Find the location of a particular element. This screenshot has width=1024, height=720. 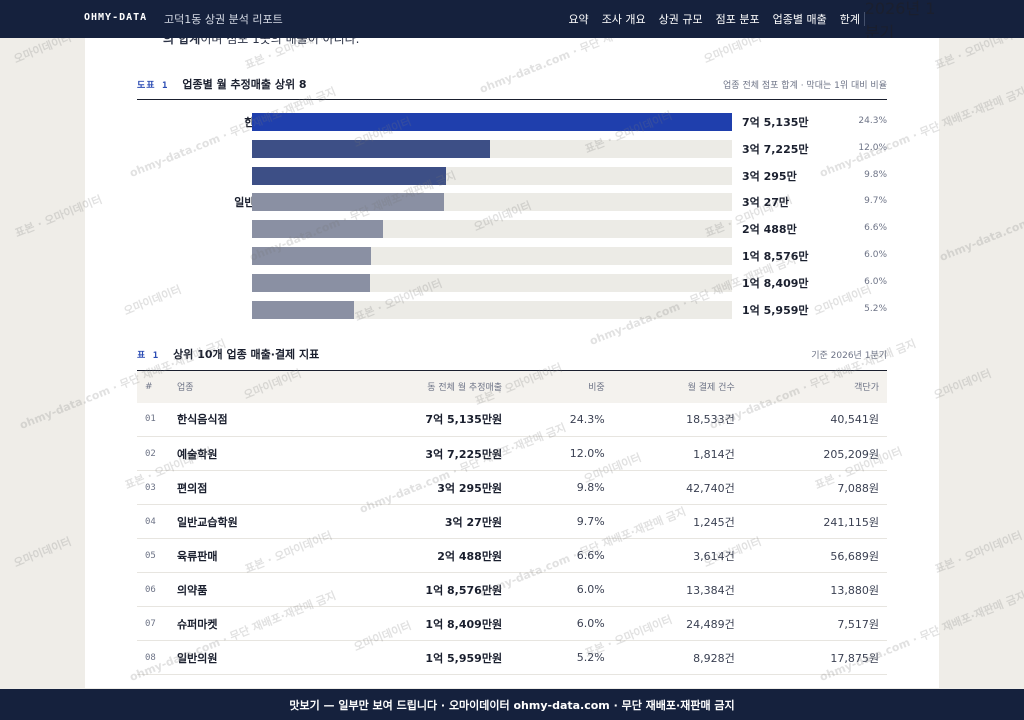

nav-summary: 요약 is located at coordinates (578, 19).